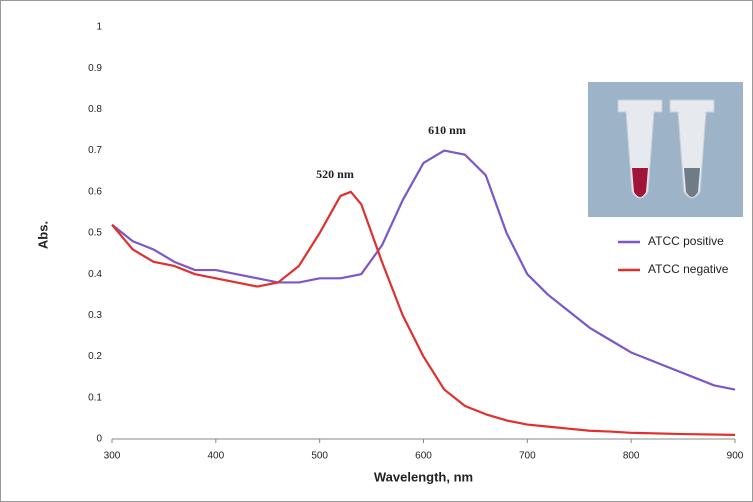 This screenshot has height=502, width=753. What do you see at coordinates (95, 233) in the screenshot?
I see `y-tick-label: 0.5` at bounding box center [95, 233].